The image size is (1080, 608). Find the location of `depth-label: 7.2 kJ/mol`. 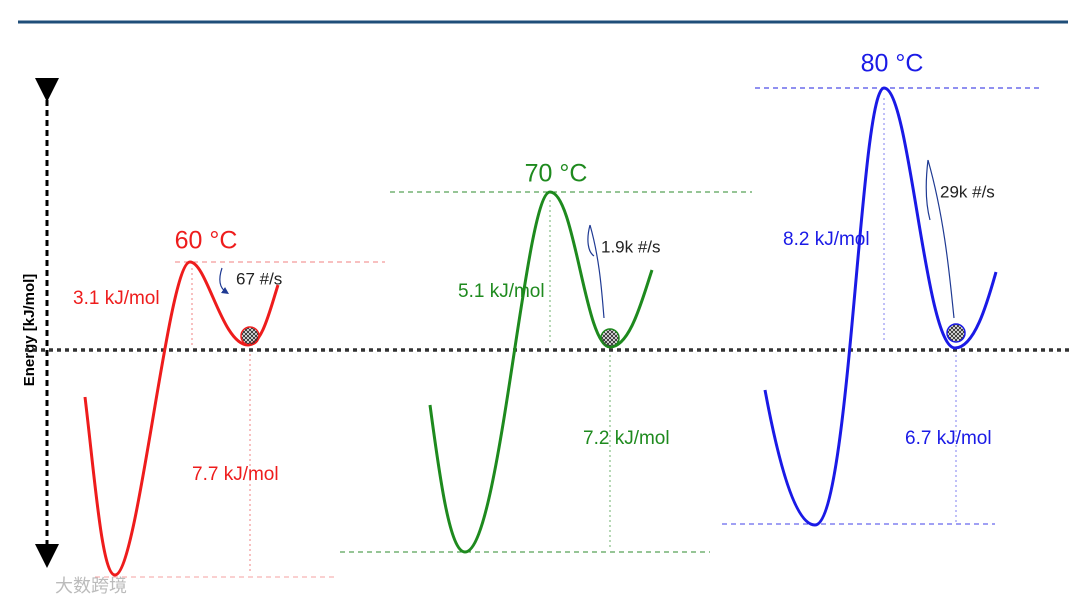

depth-label: 7.2 kJ/mol is located at coordinates (626, 438).